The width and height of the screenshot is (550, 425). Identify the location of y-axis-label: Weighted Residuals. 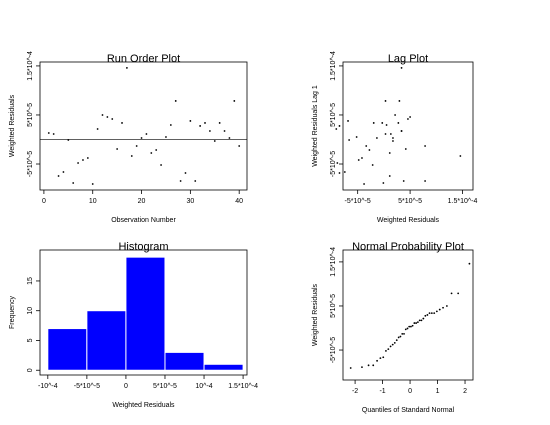
(315, 314).